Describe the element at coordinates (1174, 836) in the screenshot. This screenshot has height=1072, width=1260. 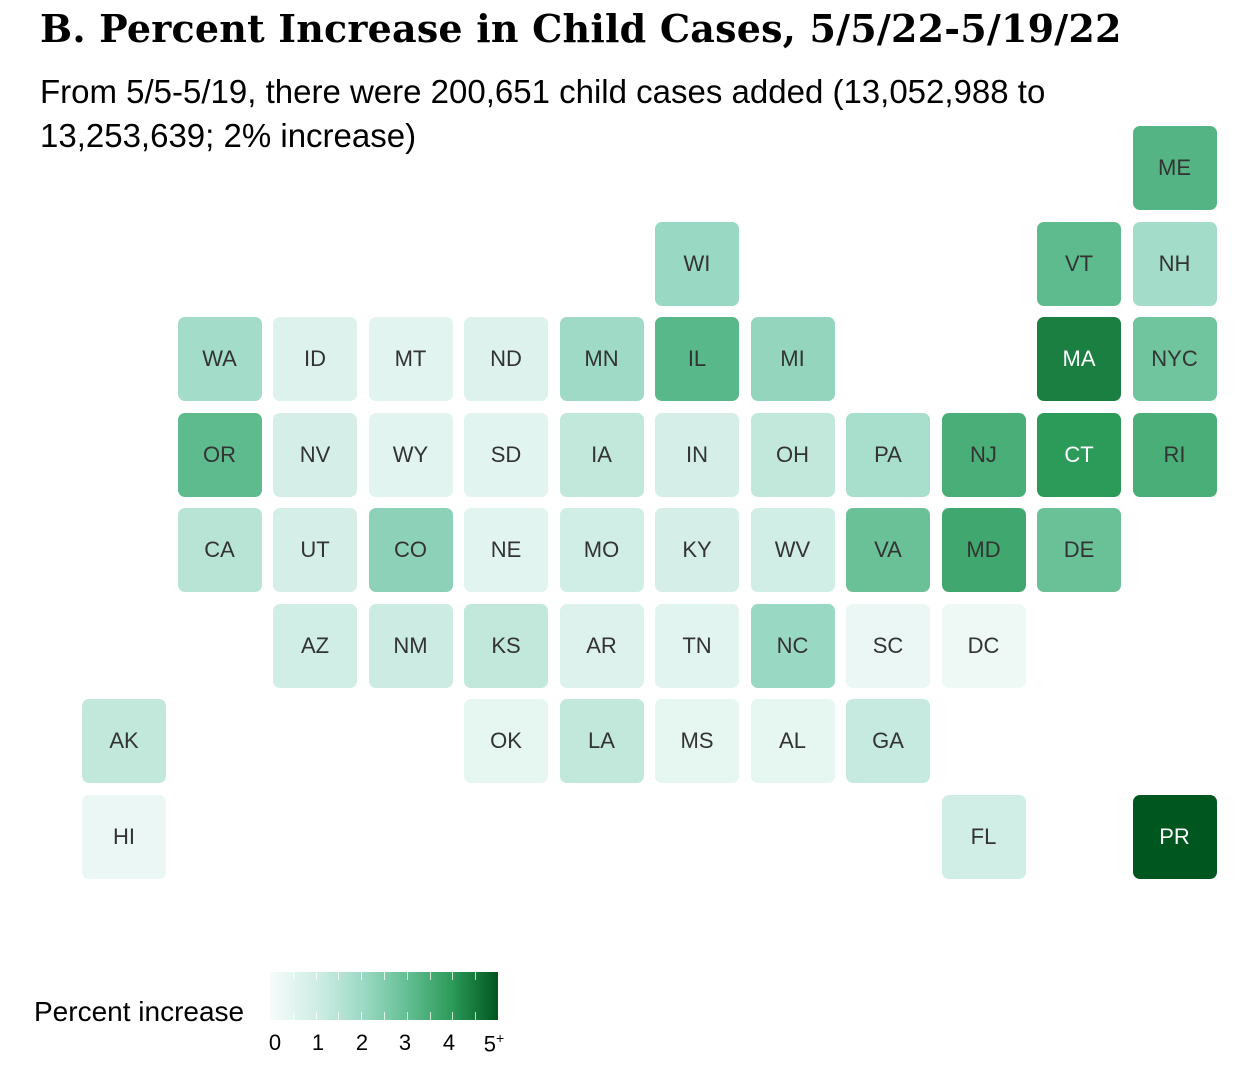
I see `state-tile-pr: PR` at that location.